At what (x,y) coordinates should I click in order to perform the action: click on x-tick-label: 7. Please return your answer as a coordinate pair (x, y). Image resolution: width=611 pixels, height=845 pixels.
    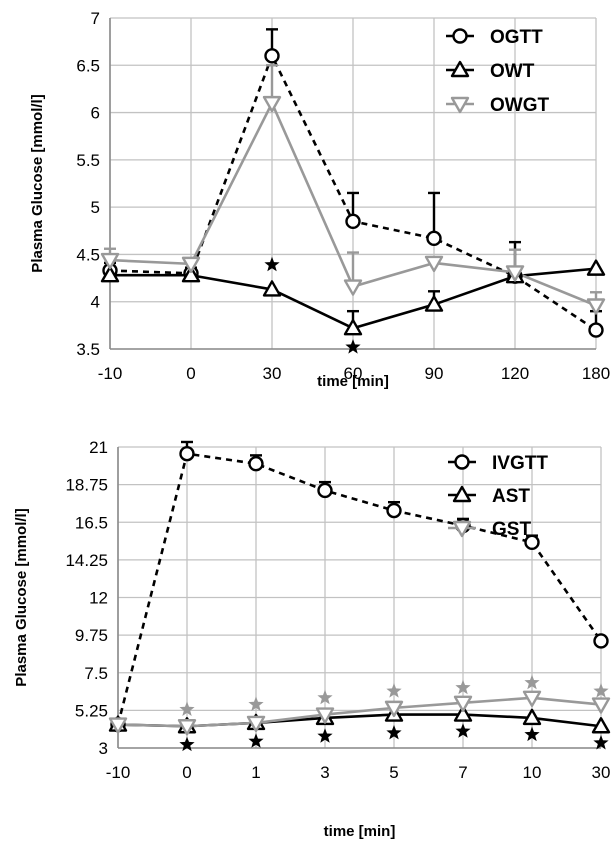
    Looking at the image, I should click on (462, 772).